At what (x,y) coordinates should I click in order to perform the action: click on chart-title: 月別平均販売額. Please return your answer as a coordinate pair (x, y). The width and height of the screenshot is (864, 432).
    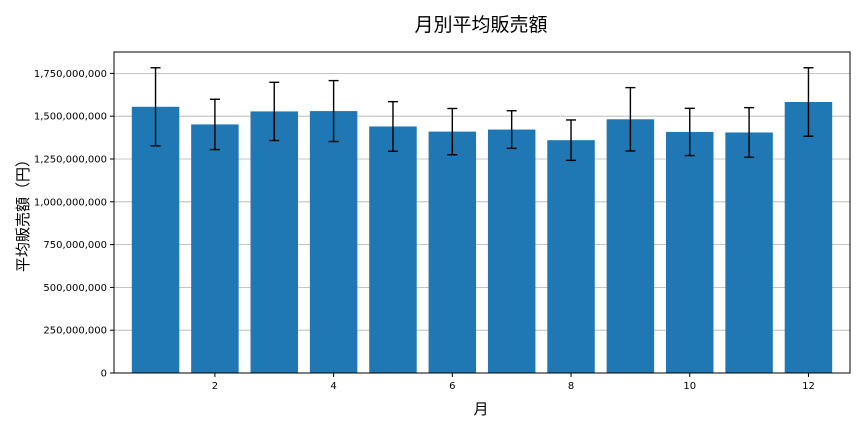
    Looking at the image, I should click on (480, 25).